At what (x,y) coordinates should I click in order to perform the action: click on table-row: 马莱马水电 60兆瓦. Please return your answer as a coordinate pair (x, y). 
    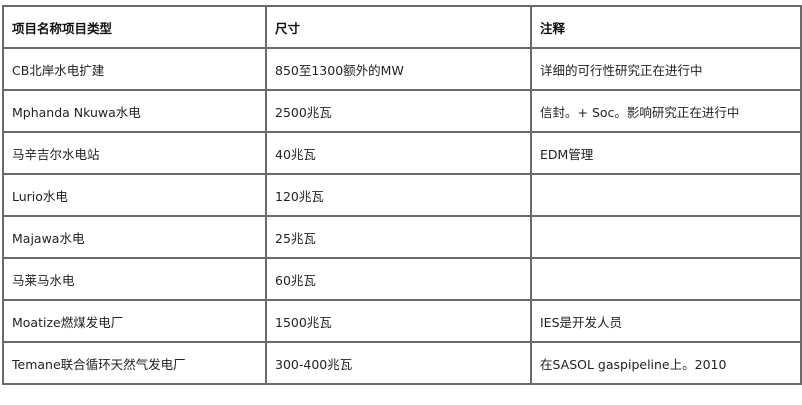
    Looking at the image, I should click on (402, 279).